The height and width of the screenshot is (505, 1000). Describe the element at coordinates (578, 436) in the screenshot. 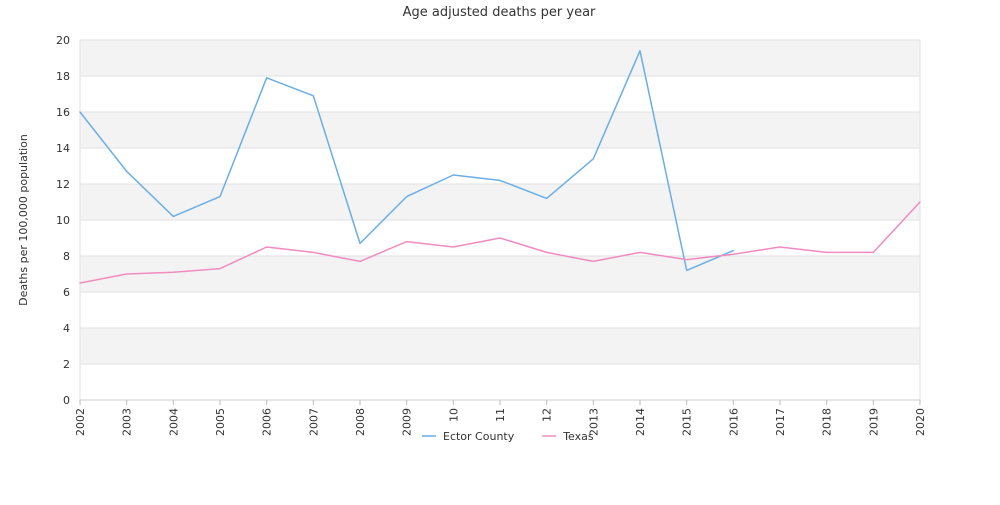

I see `legend-label: Texas` at that location.